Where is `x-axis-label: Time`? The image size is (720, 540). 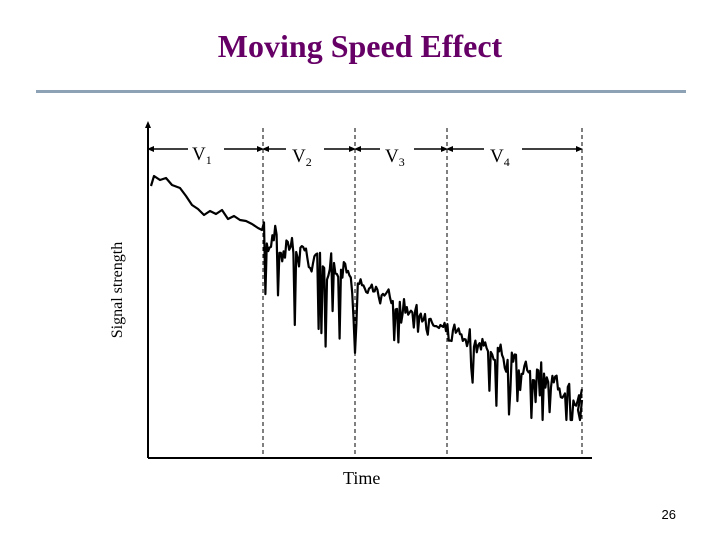 x-axis-label: Time is located at coordinates (362, 478).